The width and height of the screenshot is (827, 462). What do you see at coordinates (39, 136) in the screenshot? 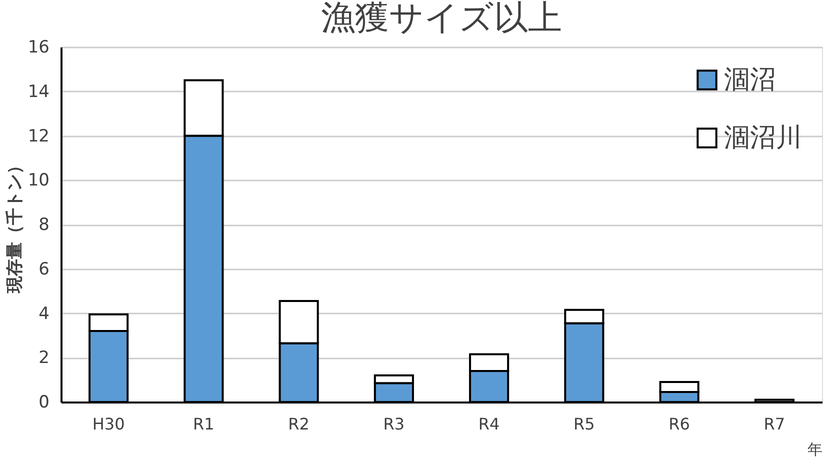
I see `y-tick-label: 12` at bounding box center [39, 136].